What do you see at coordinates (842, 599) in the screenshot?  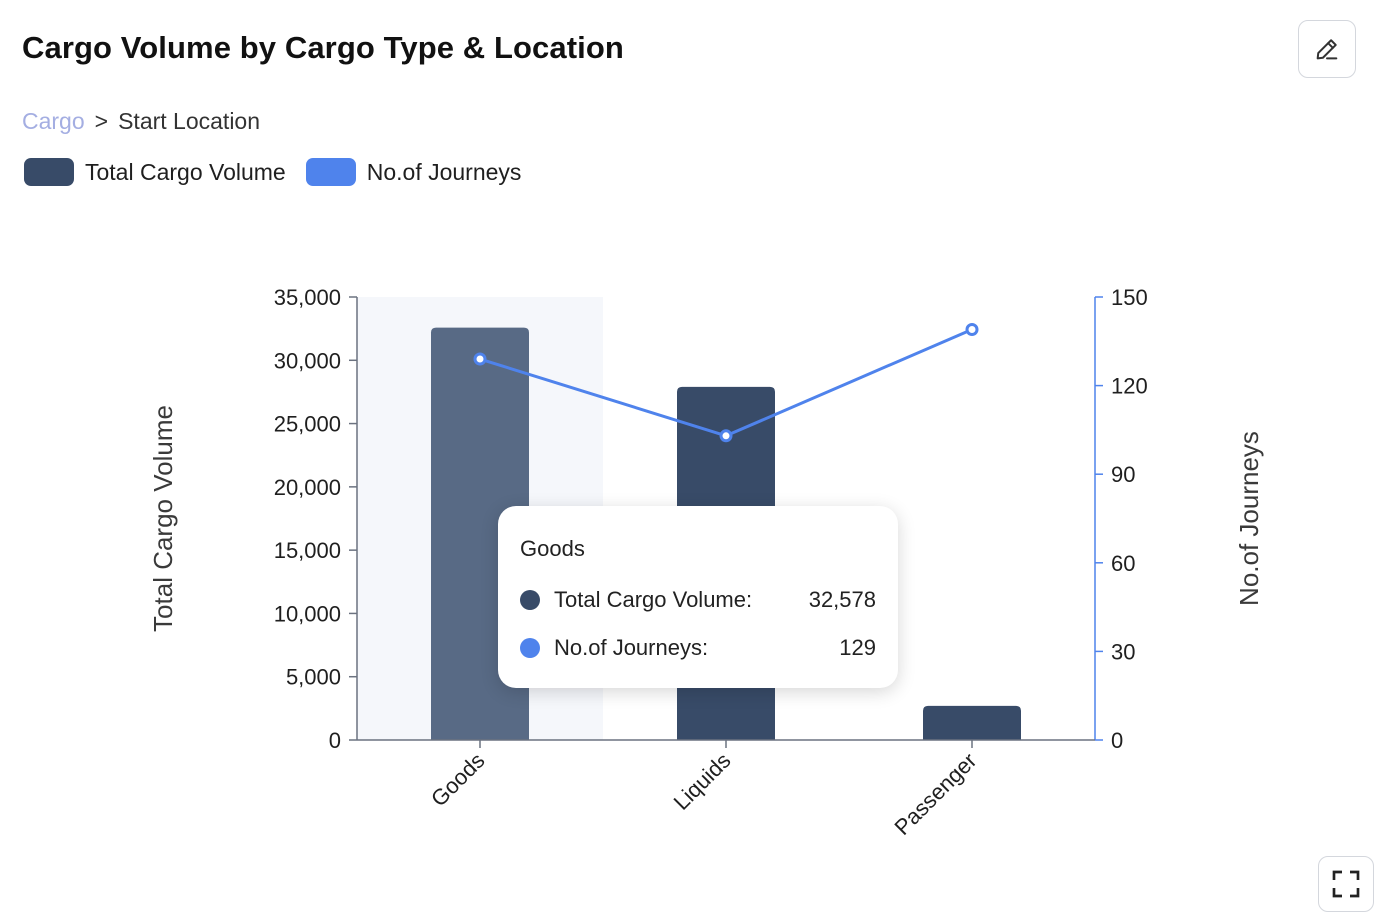 I see `tooltip-value: 32,578` at bounding box center [842, 599].